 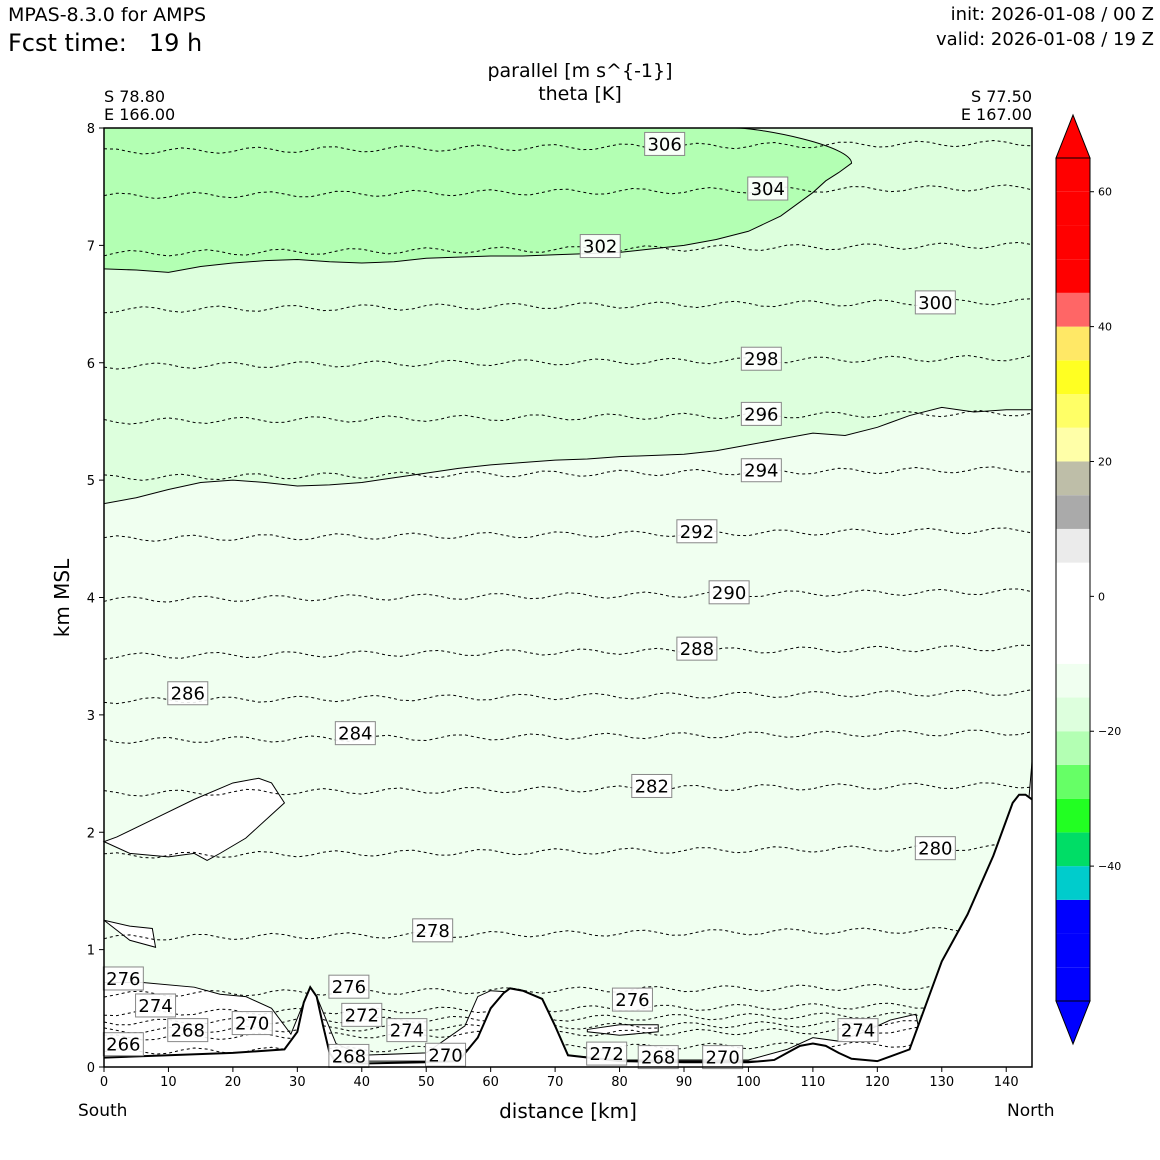 What do you see at coordinates (941, 1082) in the screenshot?
I see `x-tick-label: 130` at bounding box center [941, 1082].